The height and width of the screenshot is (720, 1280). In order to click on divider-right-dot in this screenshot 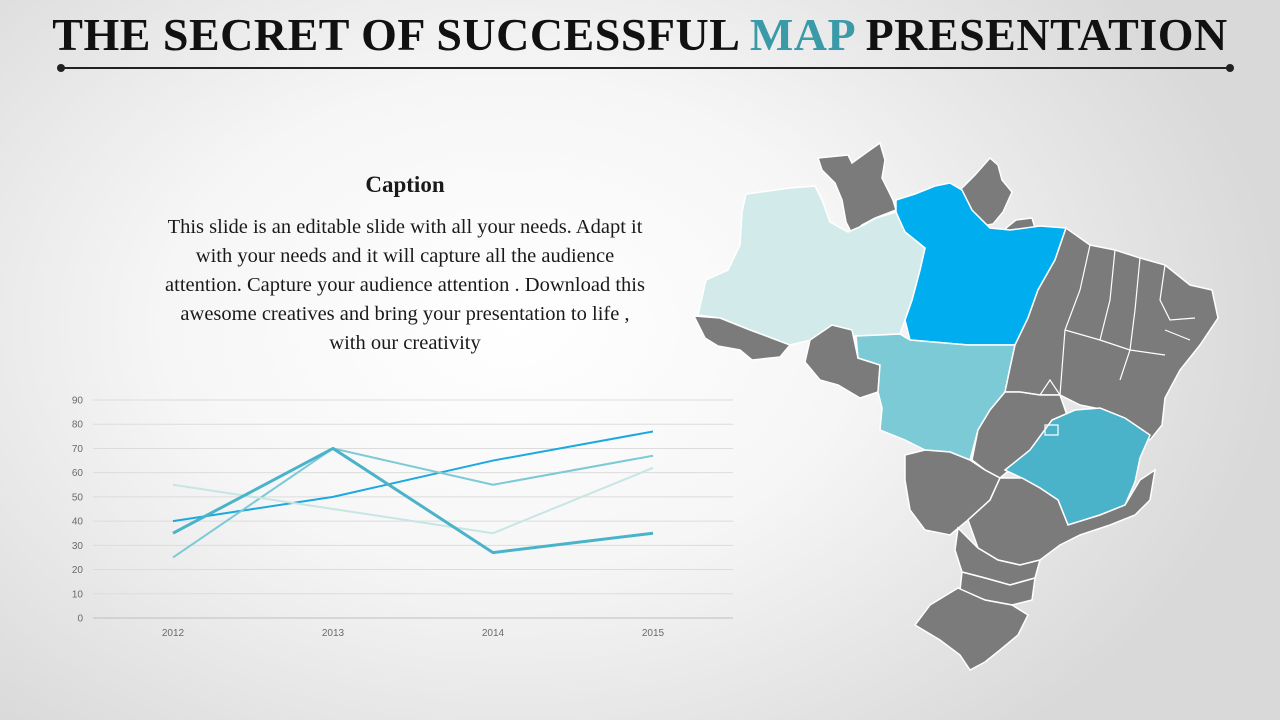, I will do `click(1230, 68)`.